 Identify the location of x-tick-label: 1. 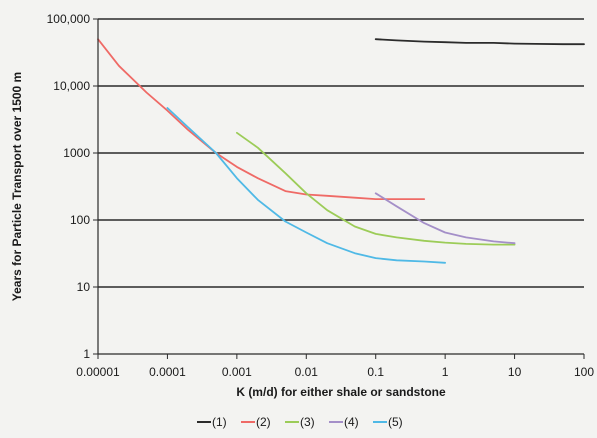
(445, 372).